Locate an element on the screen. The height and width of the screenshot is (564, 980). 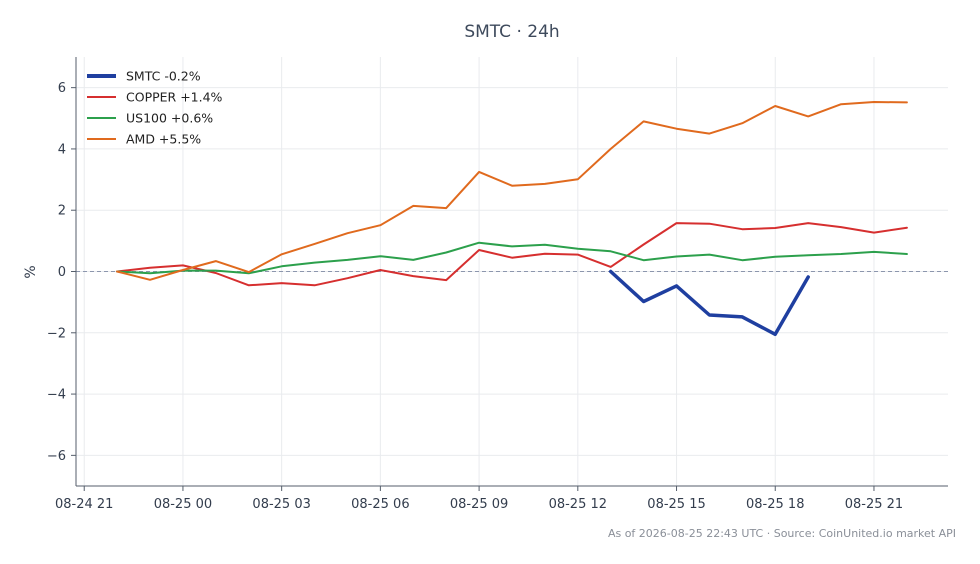
series-line-copper is located at coordinates (512, 254).